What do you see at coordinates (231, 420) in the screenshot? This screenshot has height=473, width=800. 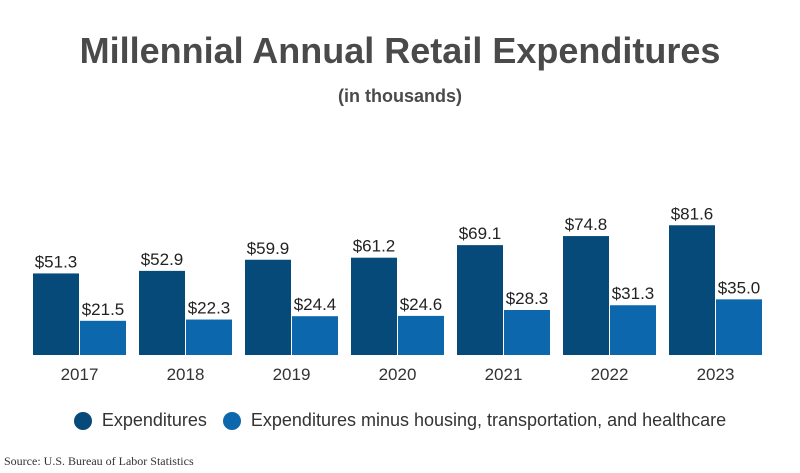 I see `legend-swatch-expenditures-minus` at bounding box center [231, 420].